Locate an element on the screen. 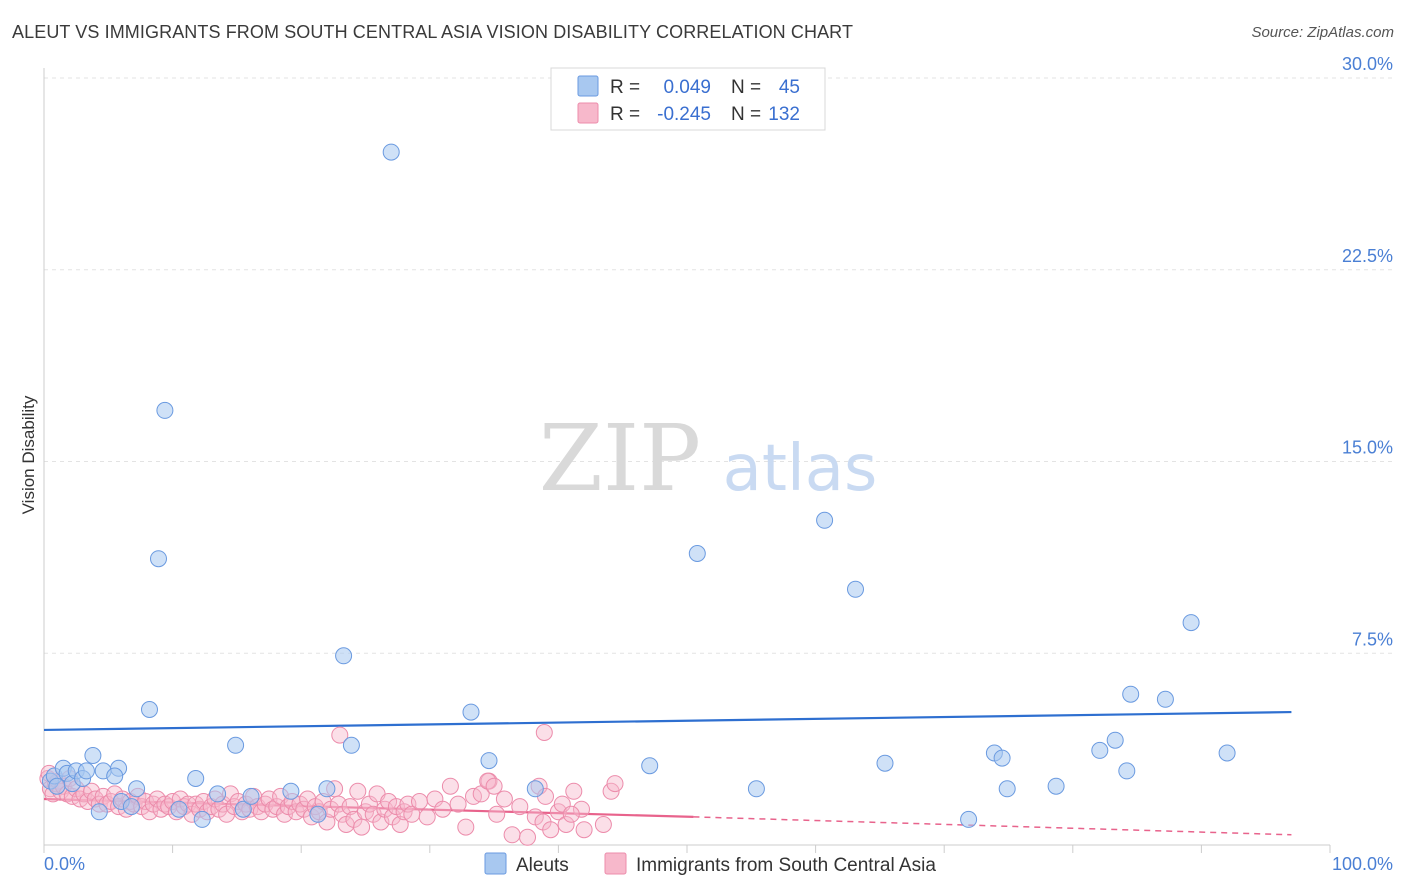  legend-swatch-immigrants is located at coordinates (615, 863).